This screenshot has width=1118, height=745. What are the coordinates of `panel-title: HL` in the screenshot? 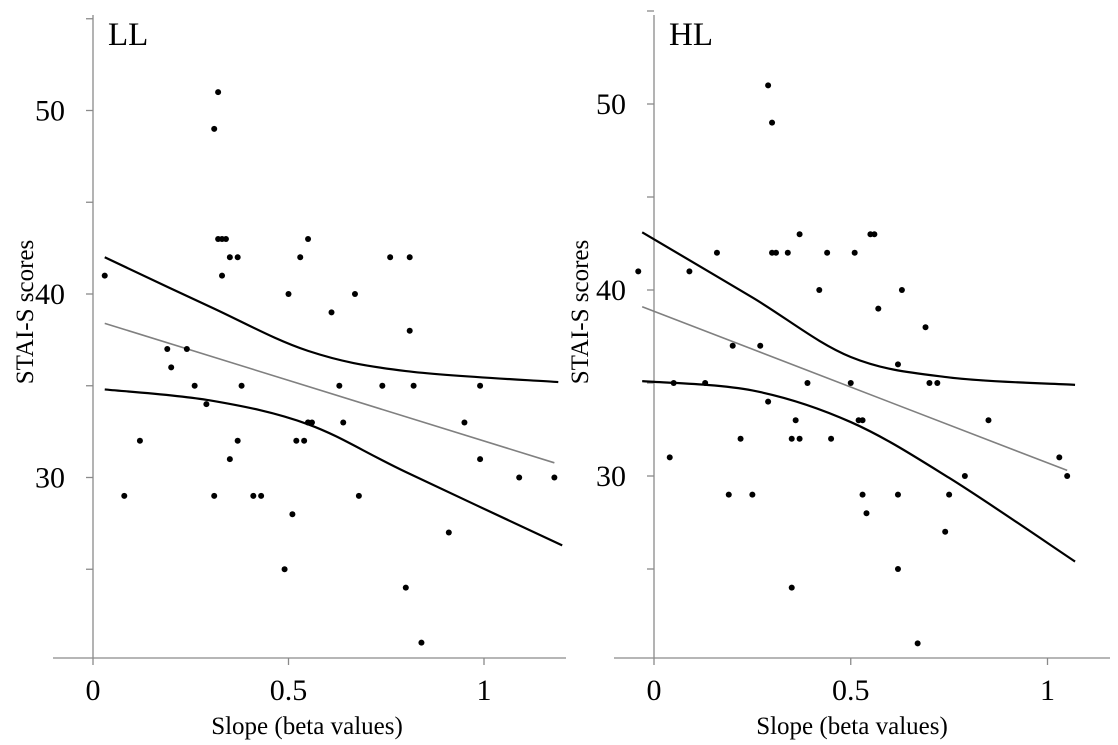 It's located at (691, 35).